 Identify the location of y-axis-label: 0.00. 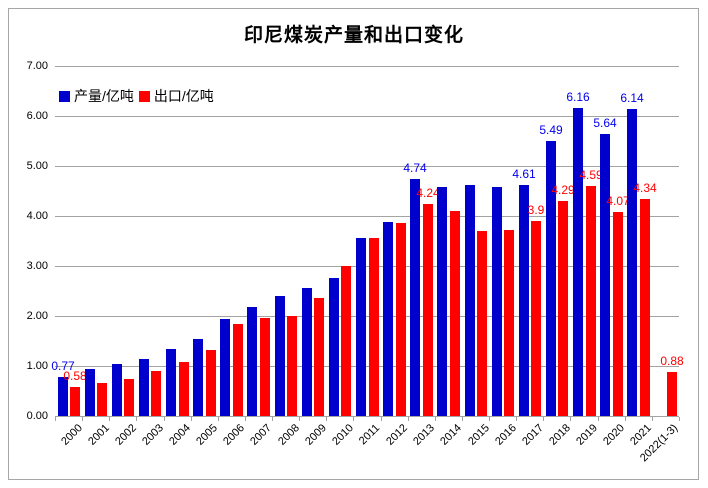
(37, 416).